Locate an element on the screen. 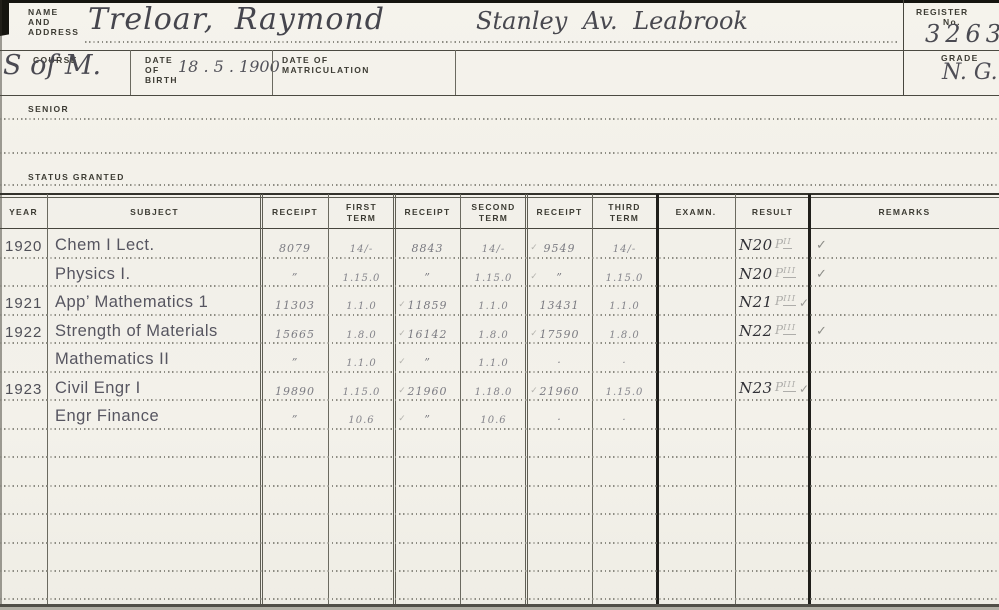 The width and height of the screenshot is (999, 610). dob-label-line3: BIRTH is located at coordinates (161, 80).